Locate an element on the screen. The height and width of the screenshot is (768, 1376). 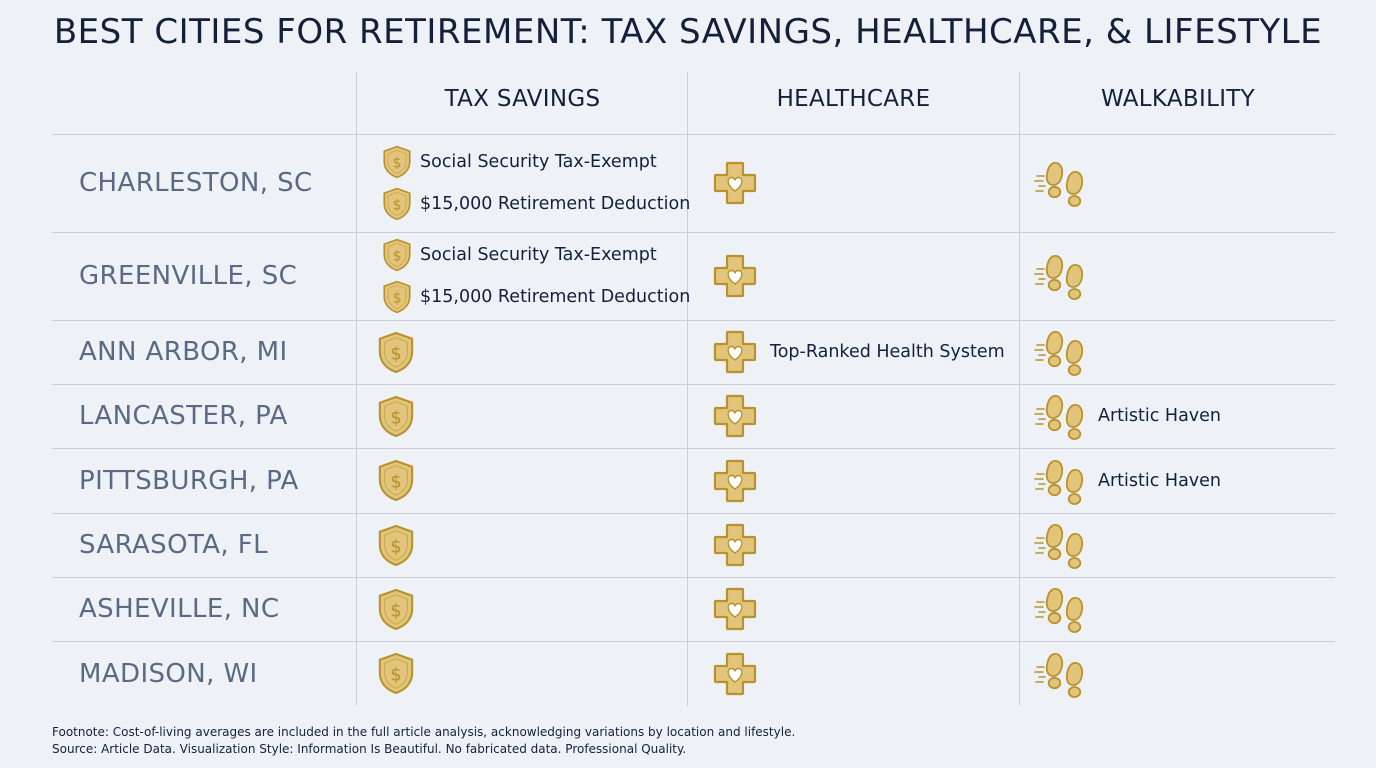
column-header-healthcare: HEALTHCARE is located at coordinates (853, 99).